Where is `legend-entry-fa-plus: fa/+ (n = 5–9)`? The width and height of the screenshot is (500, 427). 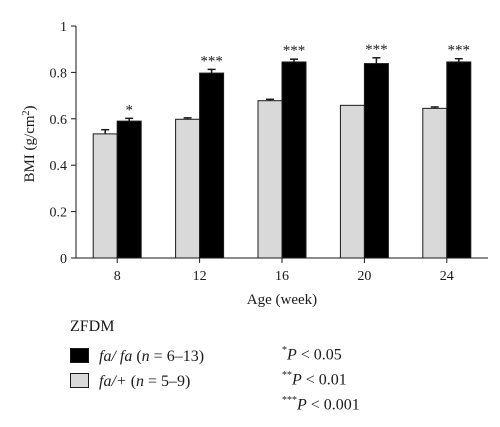 legend-entry-fa-plus: fa/+ (n = 5–9) is located at coordinates (130, 382).